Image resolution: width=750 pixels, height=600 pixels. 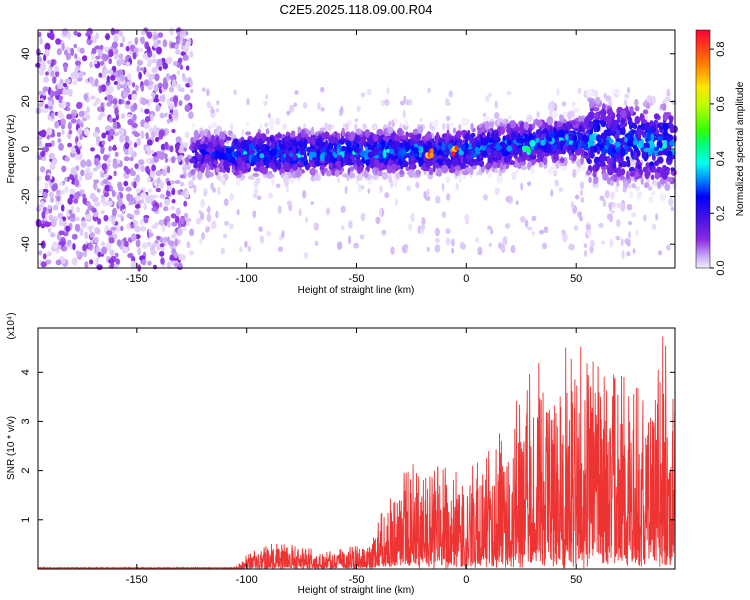 What do you see at coordinates (721, 103) in the screenshot?
I see `colorbar-tick-label: 0.6` at bounding box center [721, 103].